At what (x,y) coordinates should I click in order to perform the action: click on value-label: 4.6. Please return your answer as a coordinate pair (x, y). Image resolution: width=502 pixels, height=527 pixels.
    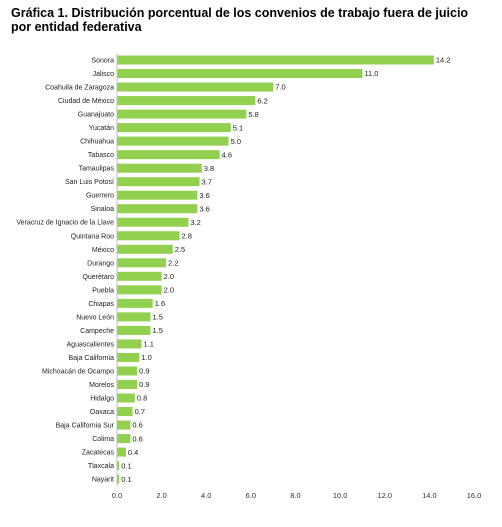
    Looking at the image, I should click on (227, 154).